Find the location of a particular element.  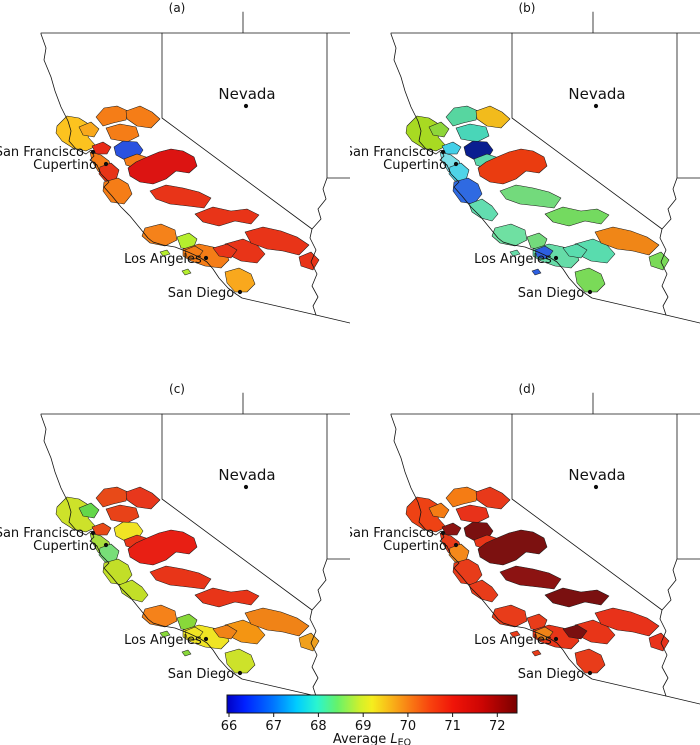

colorbar-label-subscript: EQ is located at coordinates (404, 741).